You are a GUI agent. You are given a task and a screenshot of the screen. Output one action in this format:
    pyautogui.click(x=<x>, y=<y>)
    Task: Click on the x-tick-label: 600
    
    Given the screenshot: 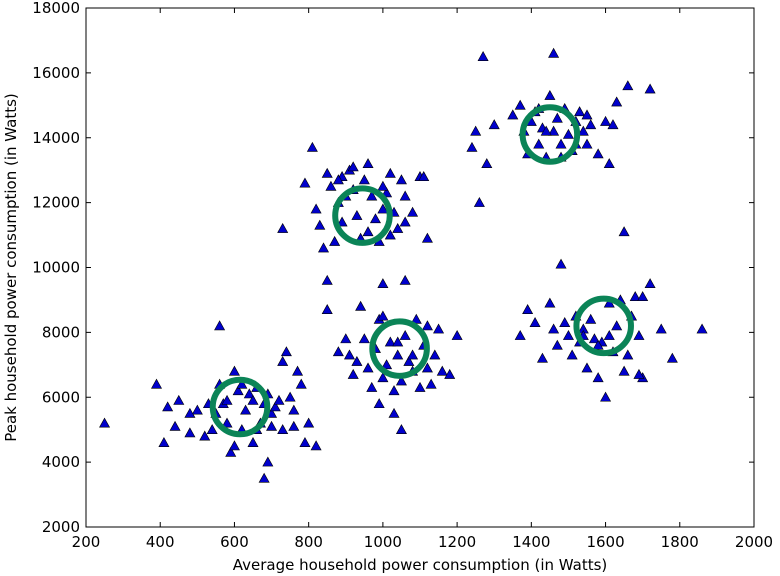 What is the action you would take?
    pyautogui.click(x=234, y=542)
    